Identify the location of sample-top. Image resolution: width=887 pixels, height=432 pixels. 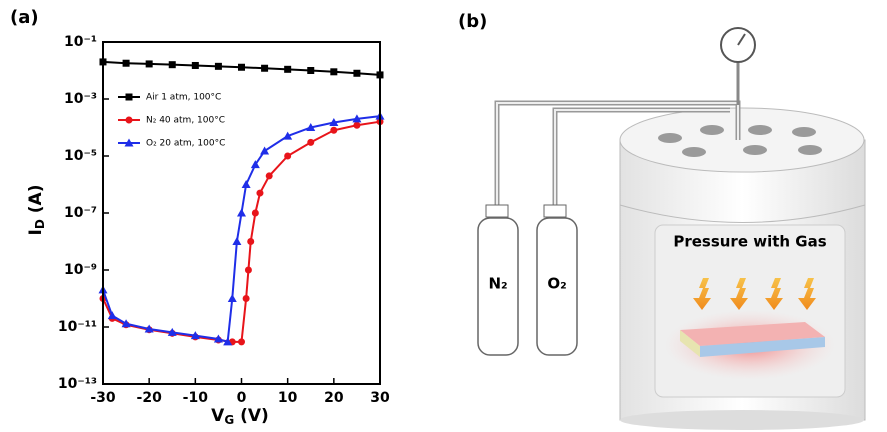
(752, 334).